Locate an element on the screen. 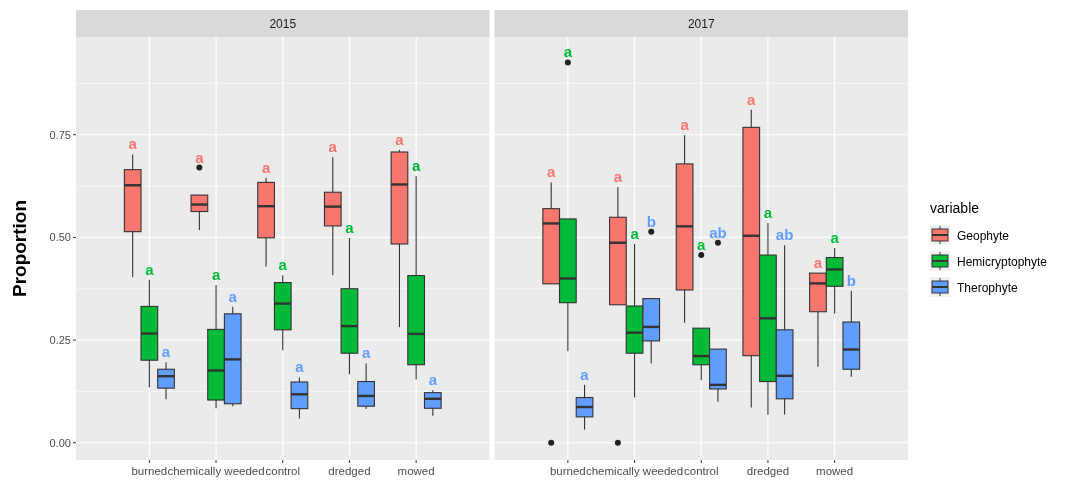  y-tick-label: 0.50 is located at coordinates (60, 237).